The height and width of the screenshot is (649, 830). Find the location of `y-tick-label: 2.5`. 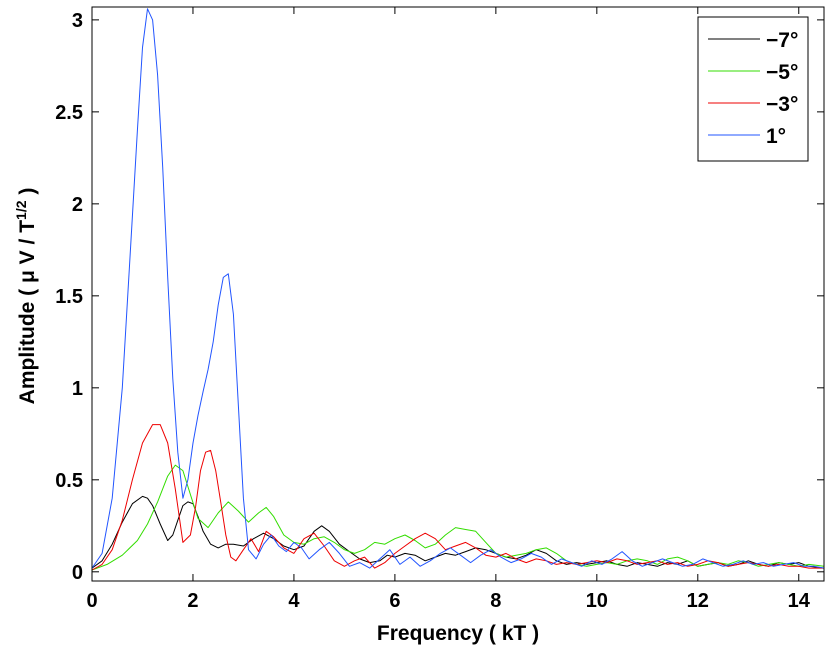

y-tick-label: 2.5 is located at coordinates (69, 113).